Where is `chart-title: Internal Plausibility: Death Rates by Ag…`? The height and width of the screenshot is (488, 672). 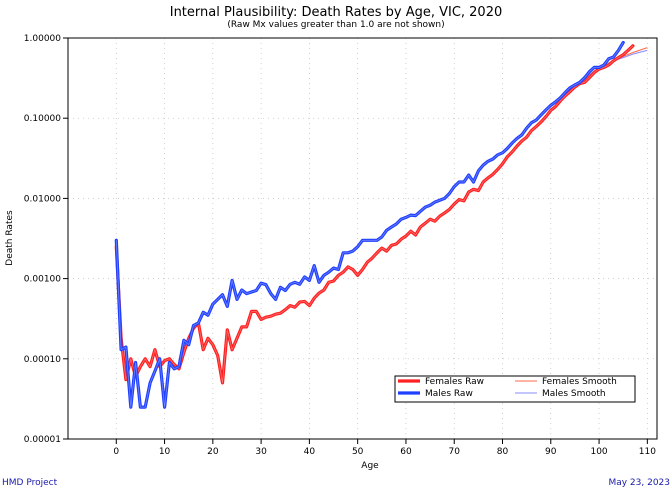 chart-title: Internal Plausibility: Death Rates by Ag… is located at coordinates (336, 12).